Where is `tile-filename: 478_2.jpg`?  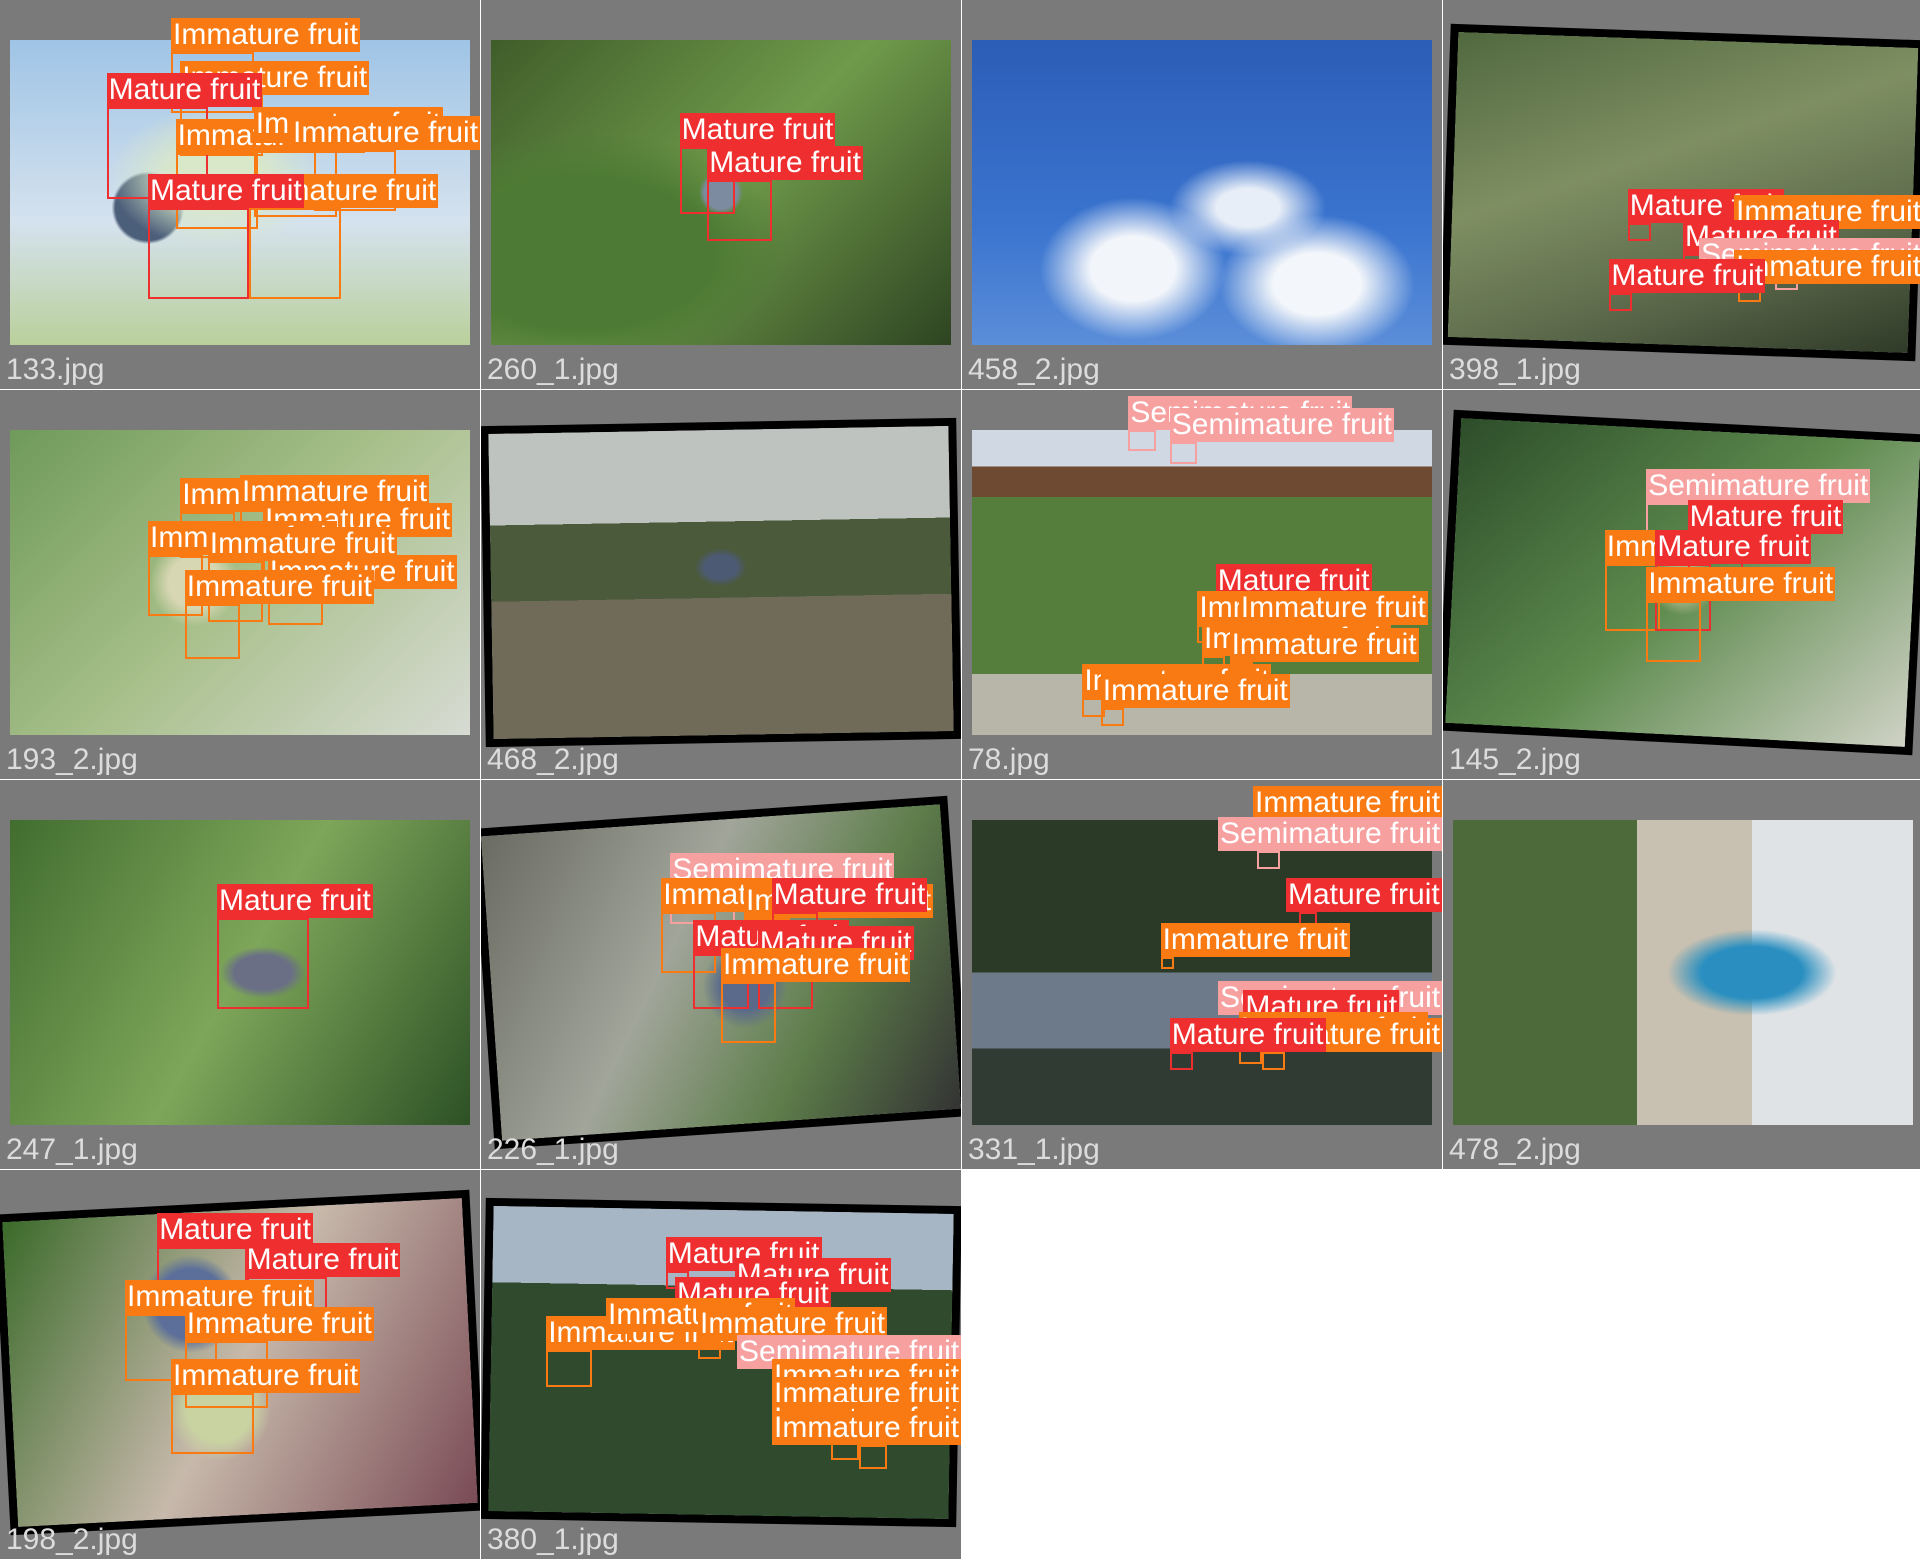 tile-filename: 478_2.jpg is located at coordinates (1515, 1149).